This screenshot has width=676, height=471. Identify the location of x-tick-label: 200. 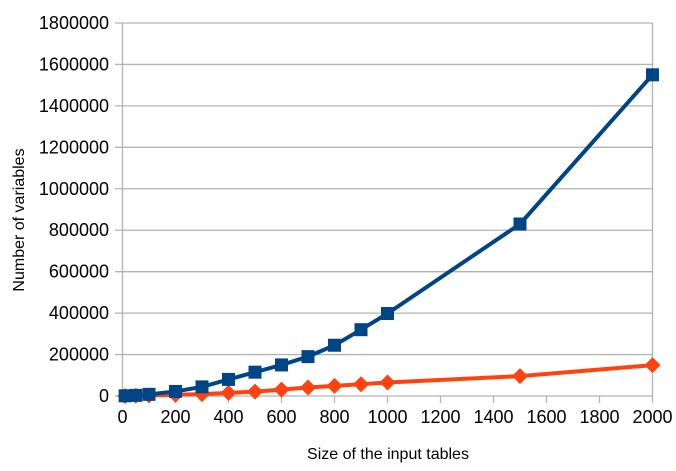
(175, 417).